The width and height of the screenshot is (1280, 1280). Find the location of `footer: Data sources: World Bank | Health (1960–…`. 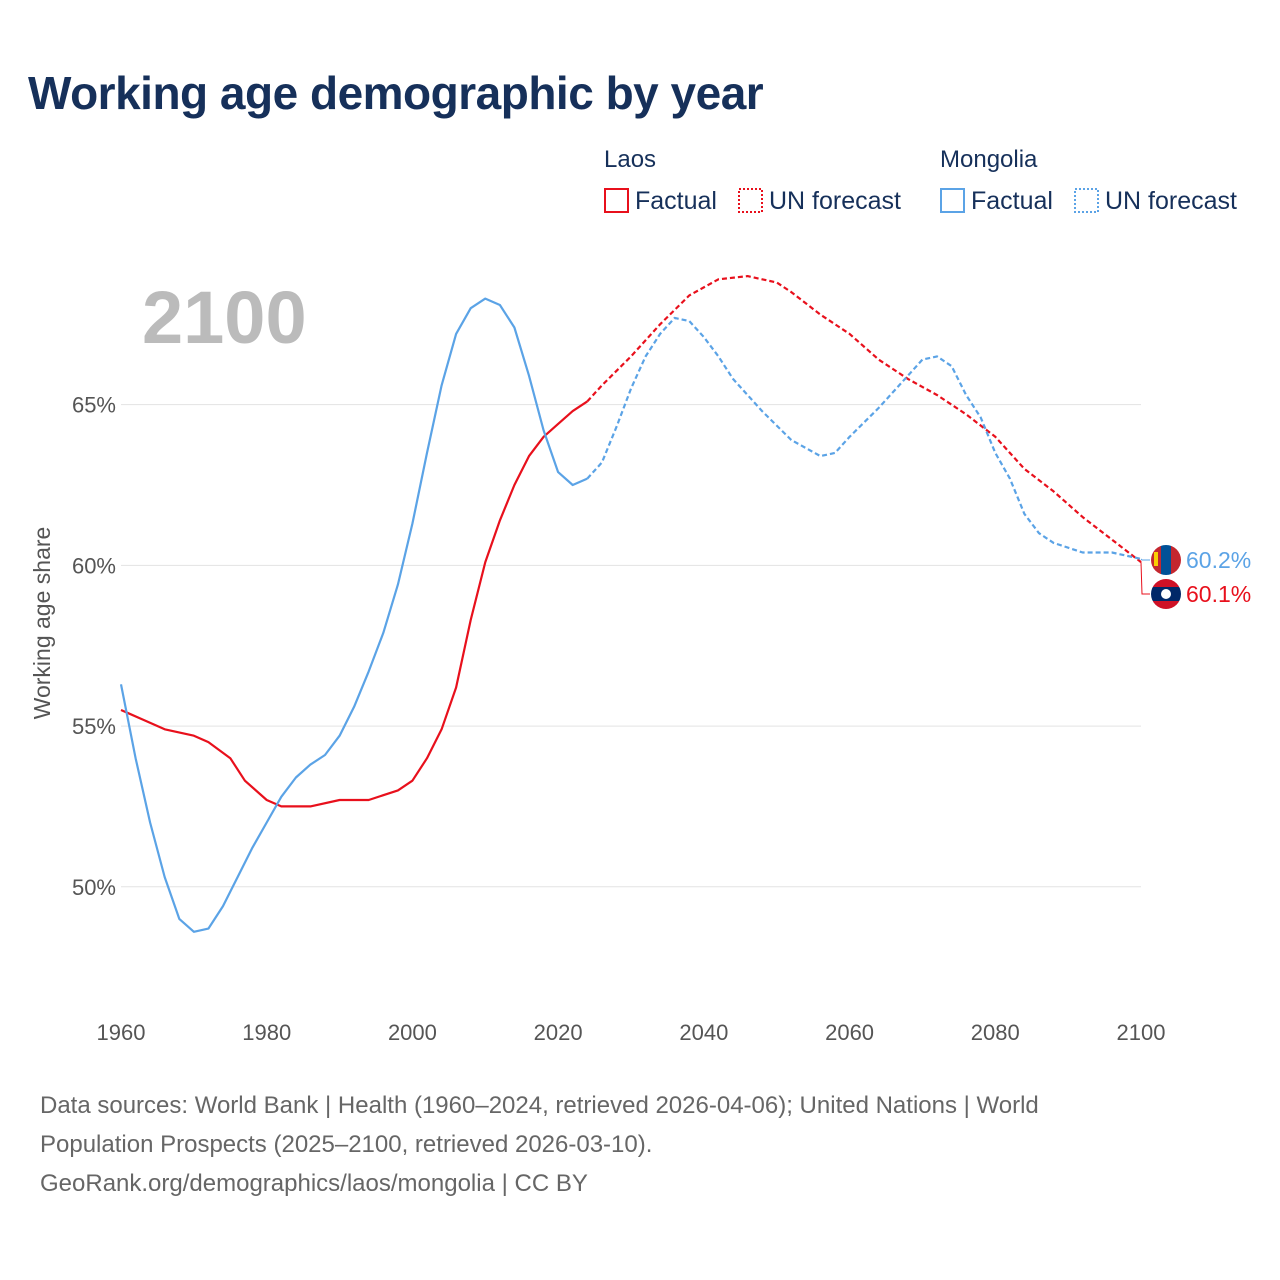

footer: Data sources: World Bank | Health (1960–… is located at coordinates (640, 1144).